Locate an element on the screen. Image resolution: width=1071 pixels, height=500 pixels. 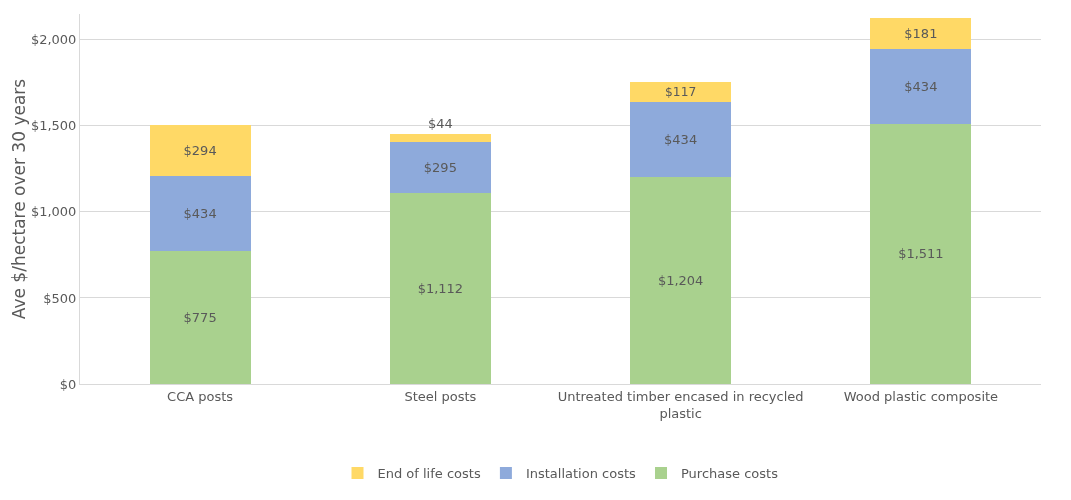
y-tick-label: $1,500 is located at coordinates (53, 126).